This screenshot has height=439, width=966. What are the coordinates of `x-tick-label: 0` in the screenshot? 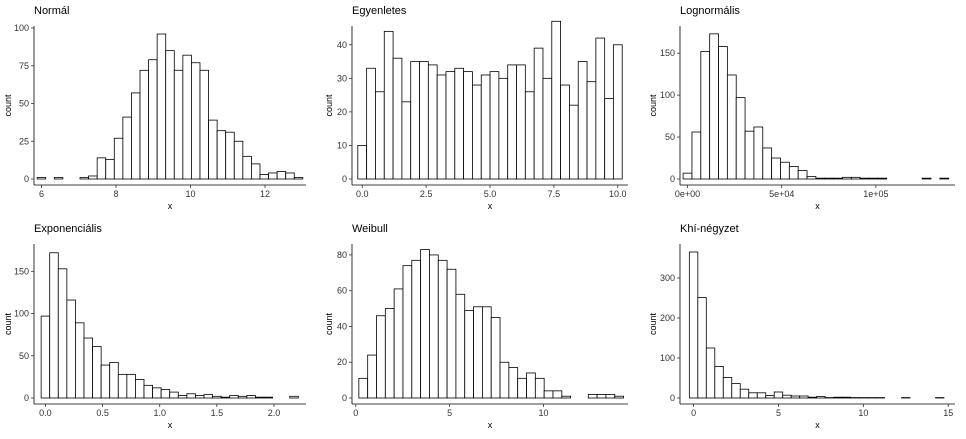 It's located at (693, 413).